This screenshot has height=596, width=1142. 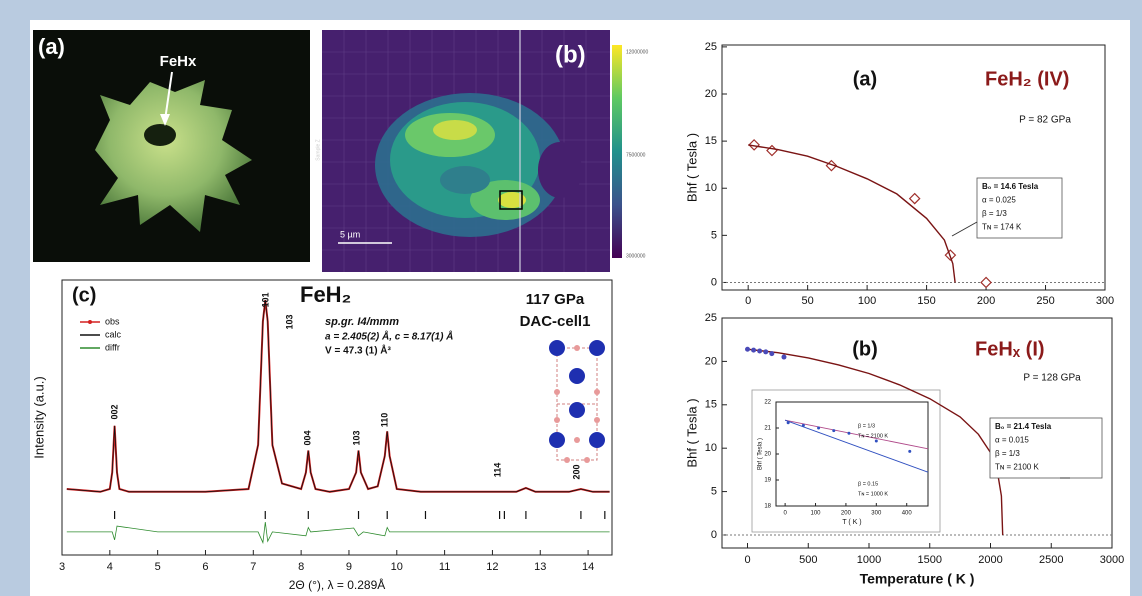 What do you see at coordinates (1010, 349) in the screenshot?
I see `chart-title: FeHₓ (I)` at bounding box center [1010, 349].